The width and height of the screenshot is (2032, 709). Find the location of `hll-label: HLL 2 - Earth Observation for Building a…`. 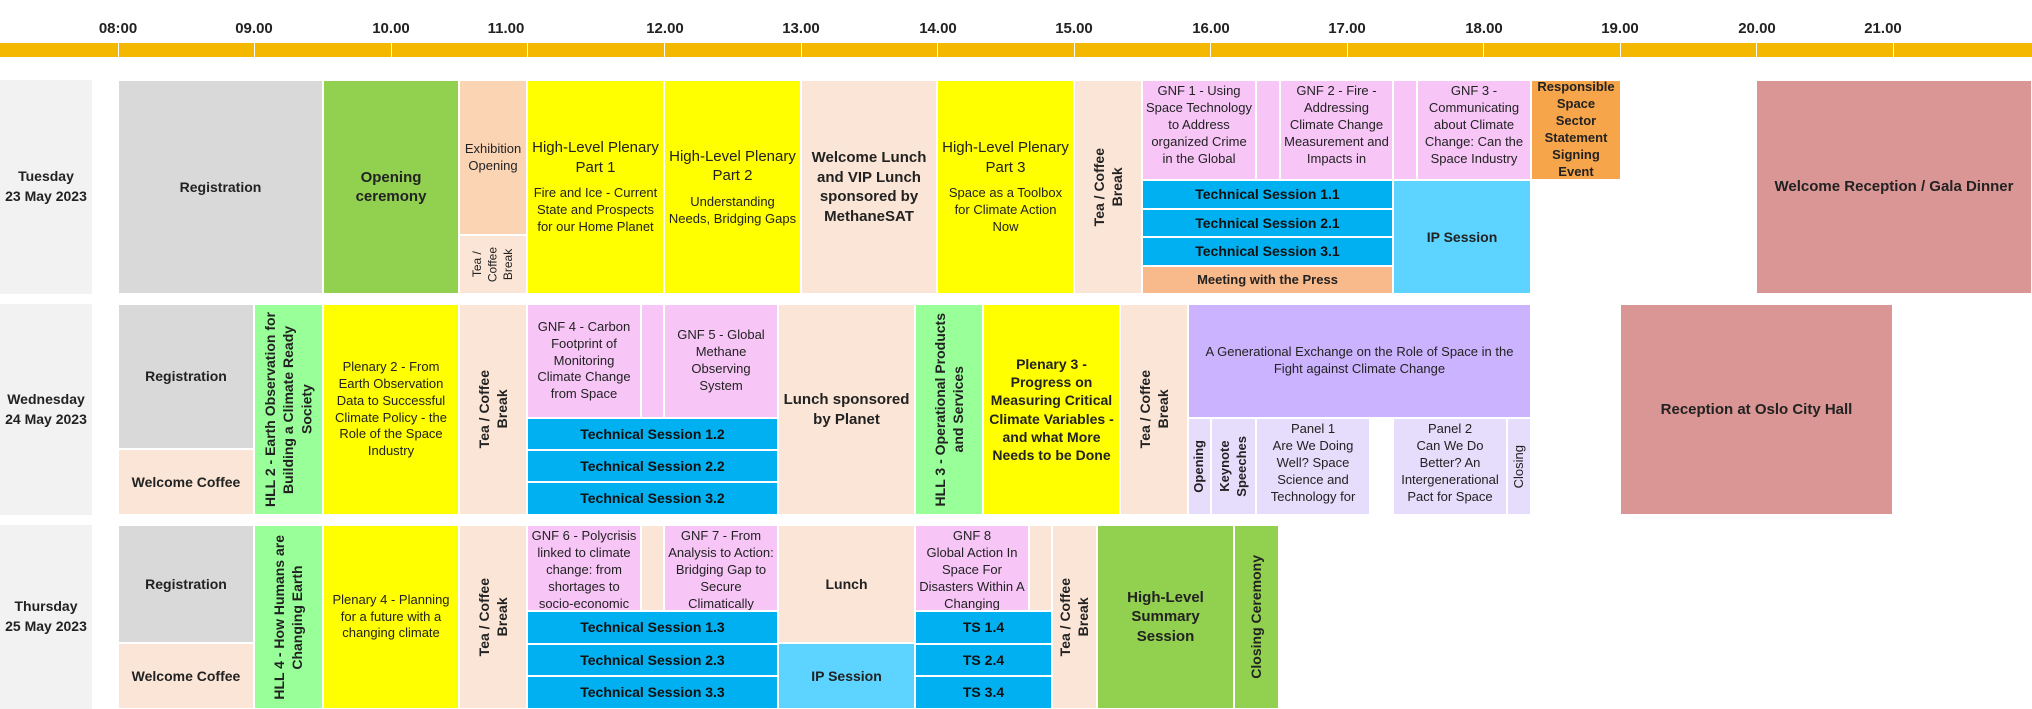

hll-label: HLL 2 - Earth Observation for Building a… is located at coordinates (288, 409).